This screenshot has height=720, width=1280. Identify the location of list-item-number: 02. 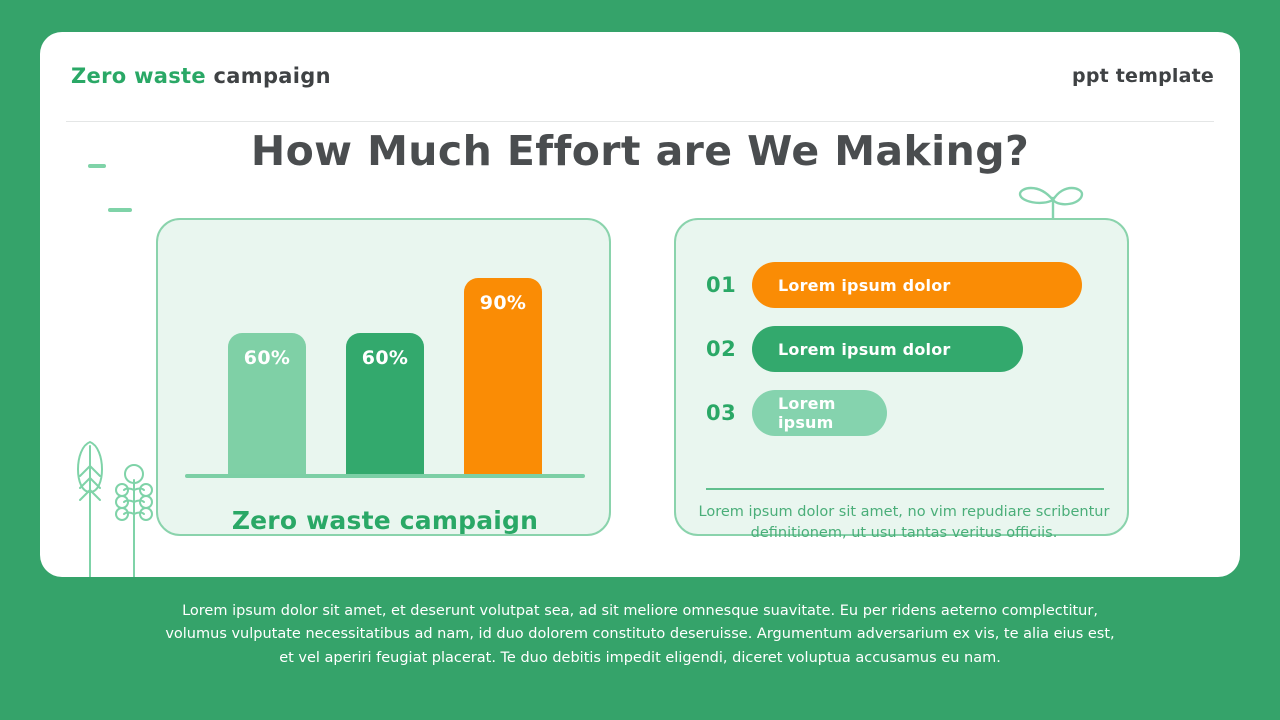
(721, 349).